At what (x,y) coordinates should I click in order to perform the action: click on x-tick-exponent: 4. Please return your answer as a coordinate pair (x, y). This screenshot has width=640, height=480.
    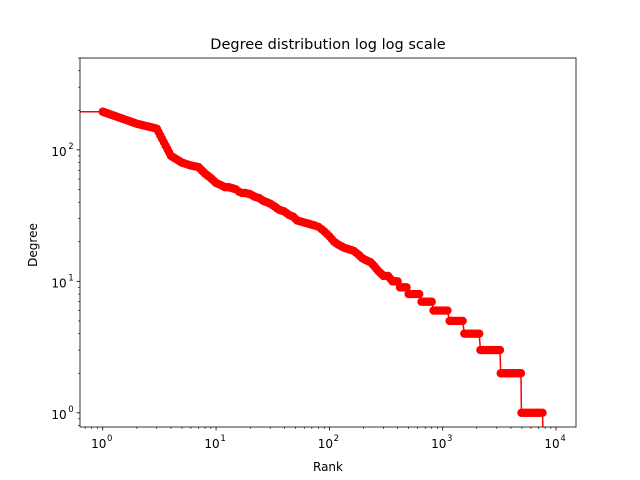
    Looking at the image, I should click on (562, 439).